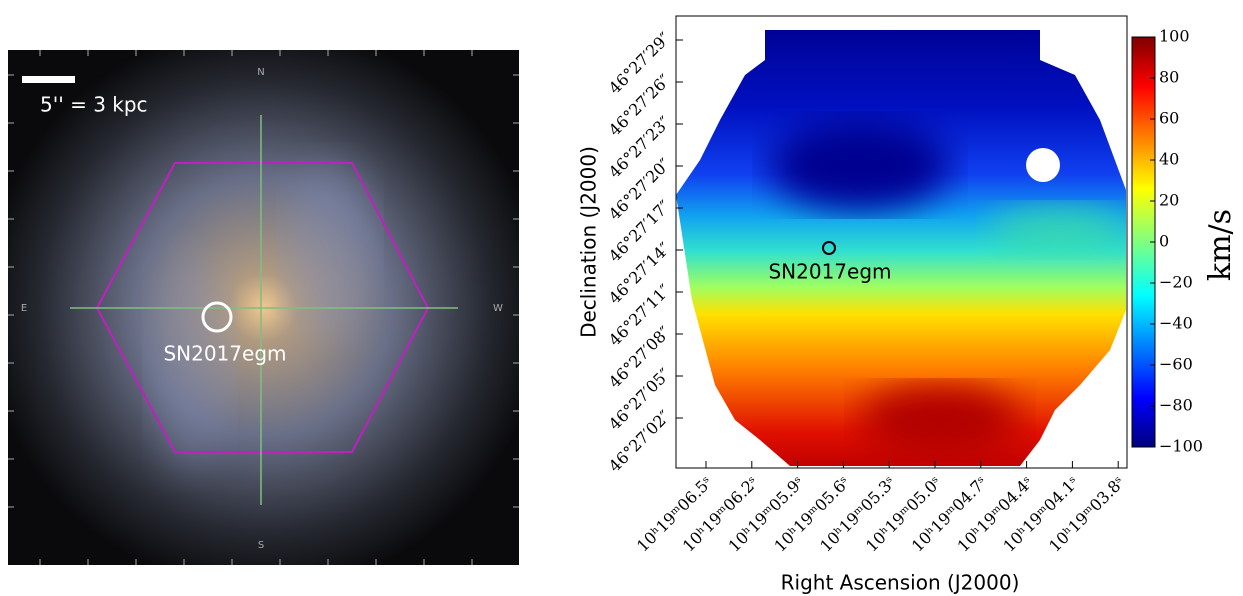  What do you see at coordinates (498, 308) in the screenshot?
I see `compass-w: W` at bounding box center [498, 308].